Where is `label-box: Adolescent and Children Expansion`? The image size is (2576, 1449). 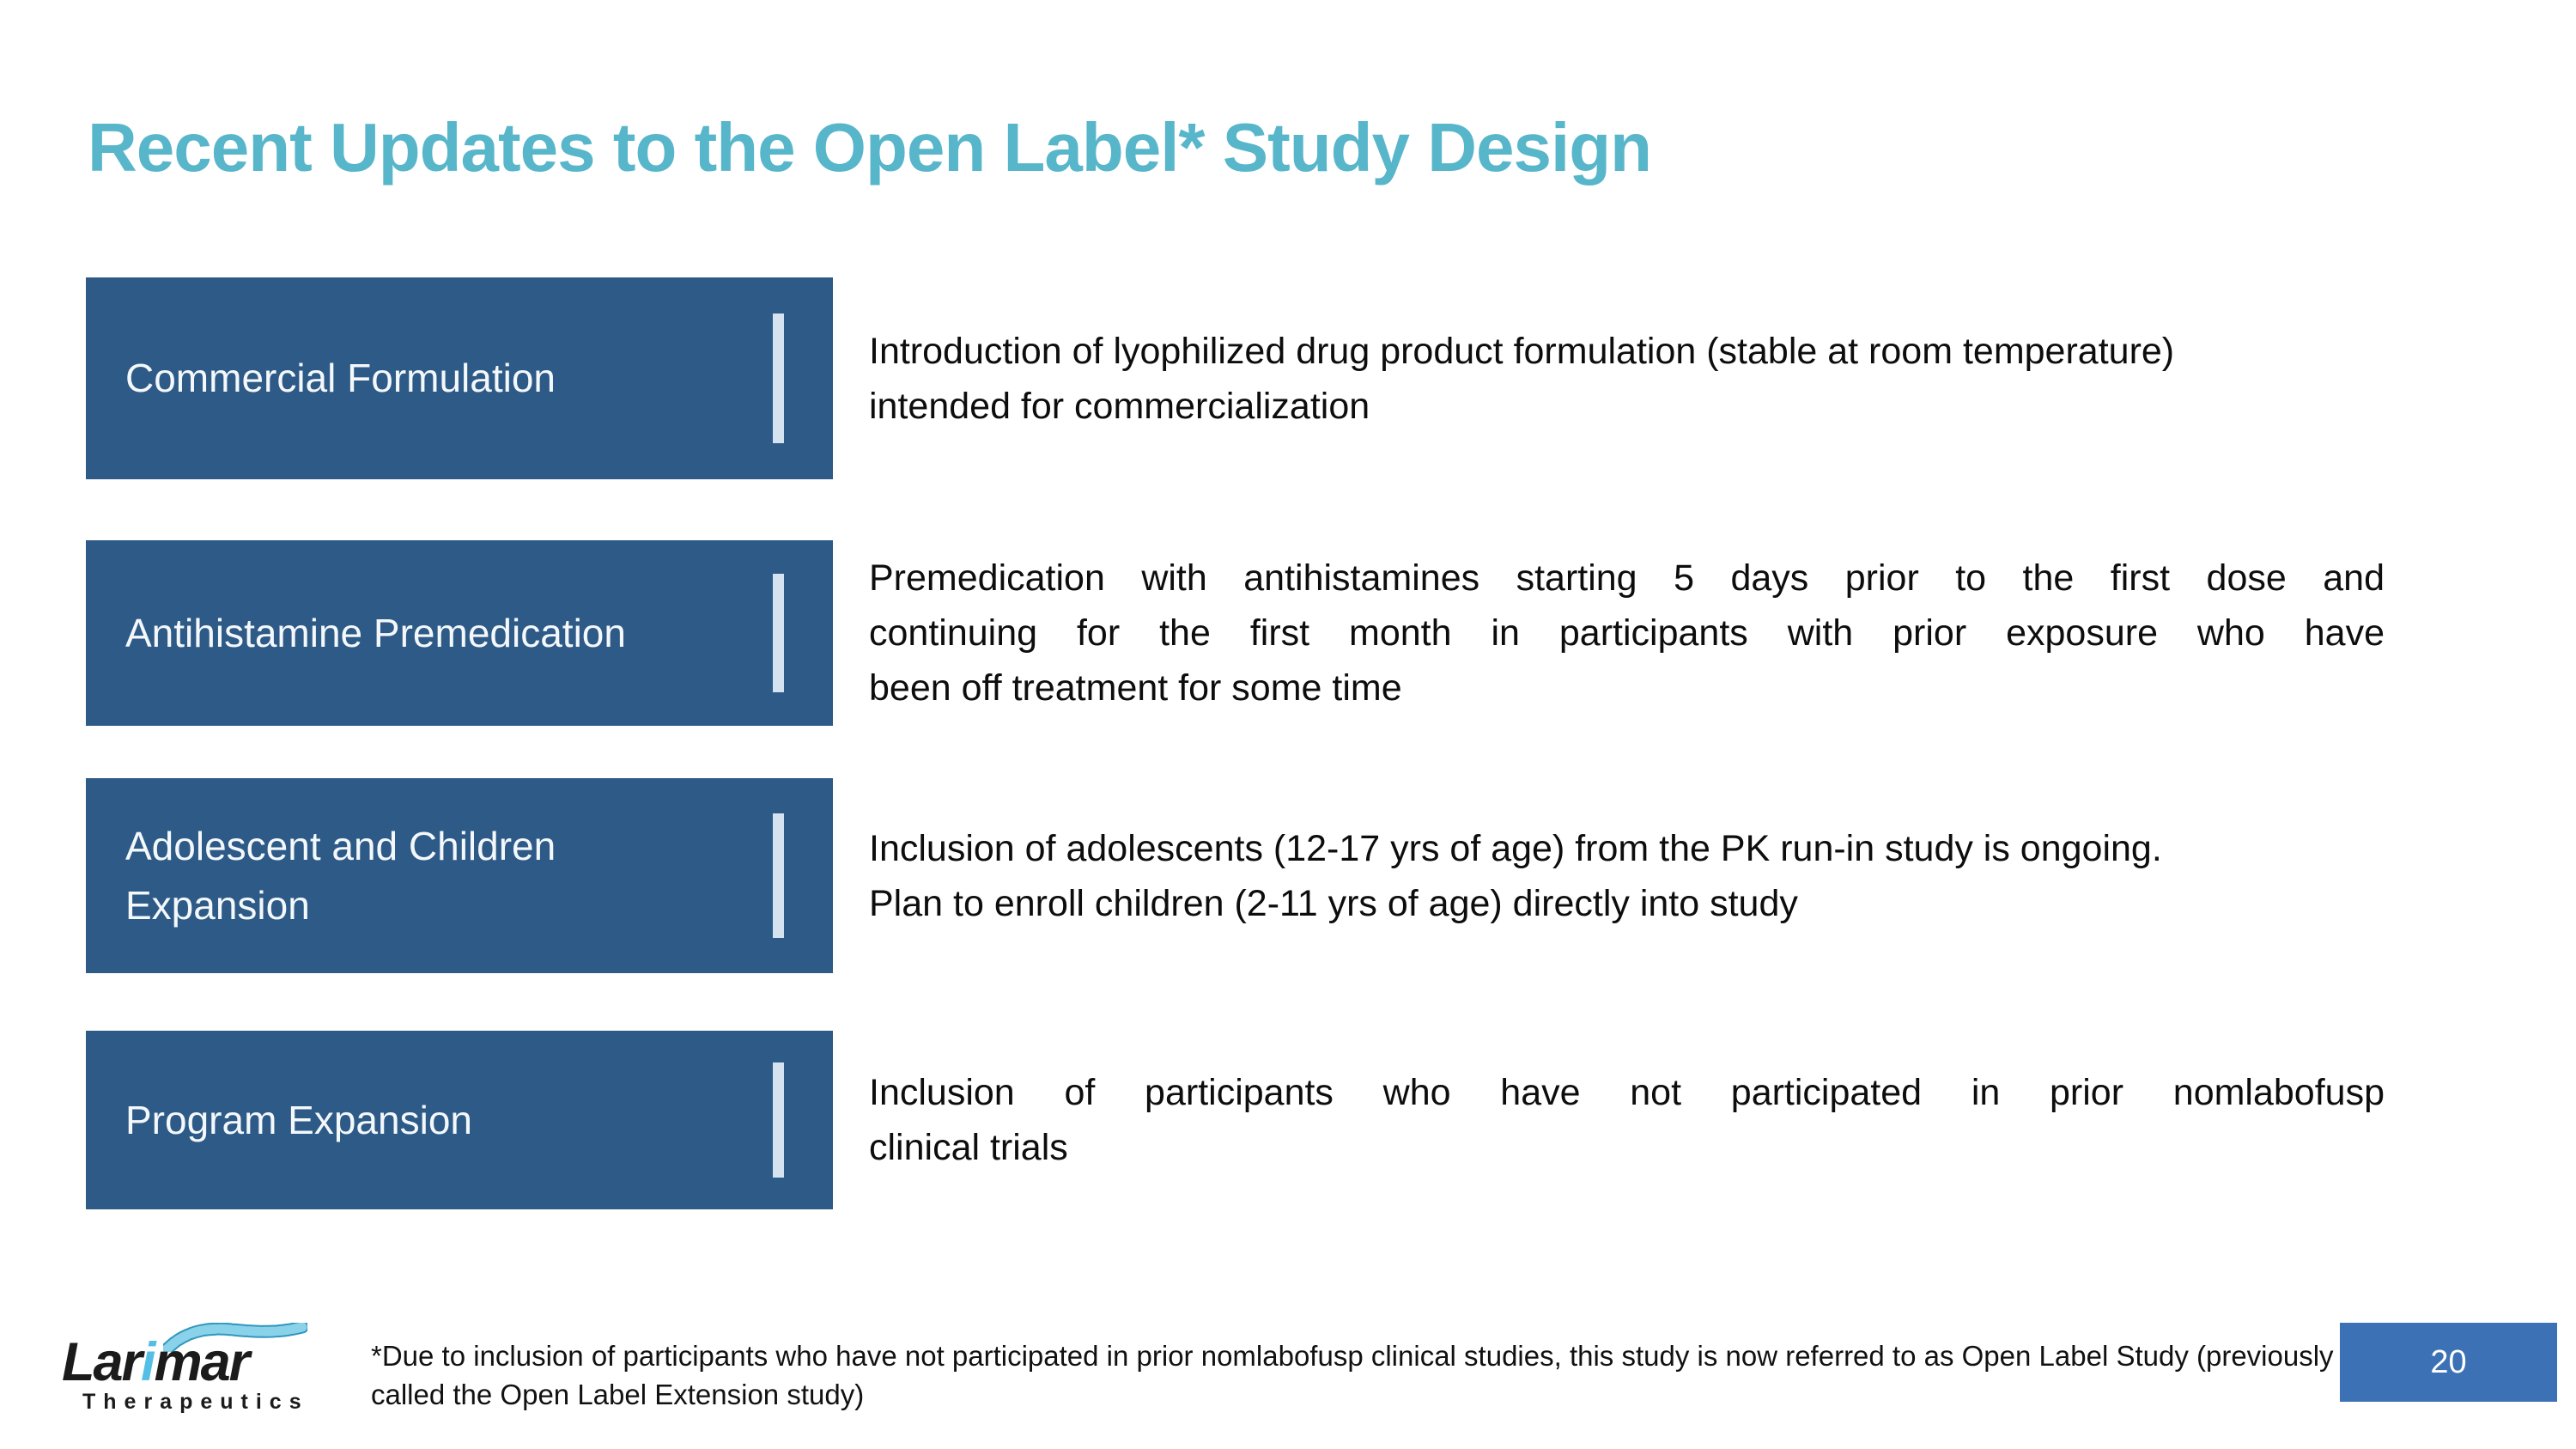
label-box: Adolescent and Children Expansion is located at coordinates (459, 875).